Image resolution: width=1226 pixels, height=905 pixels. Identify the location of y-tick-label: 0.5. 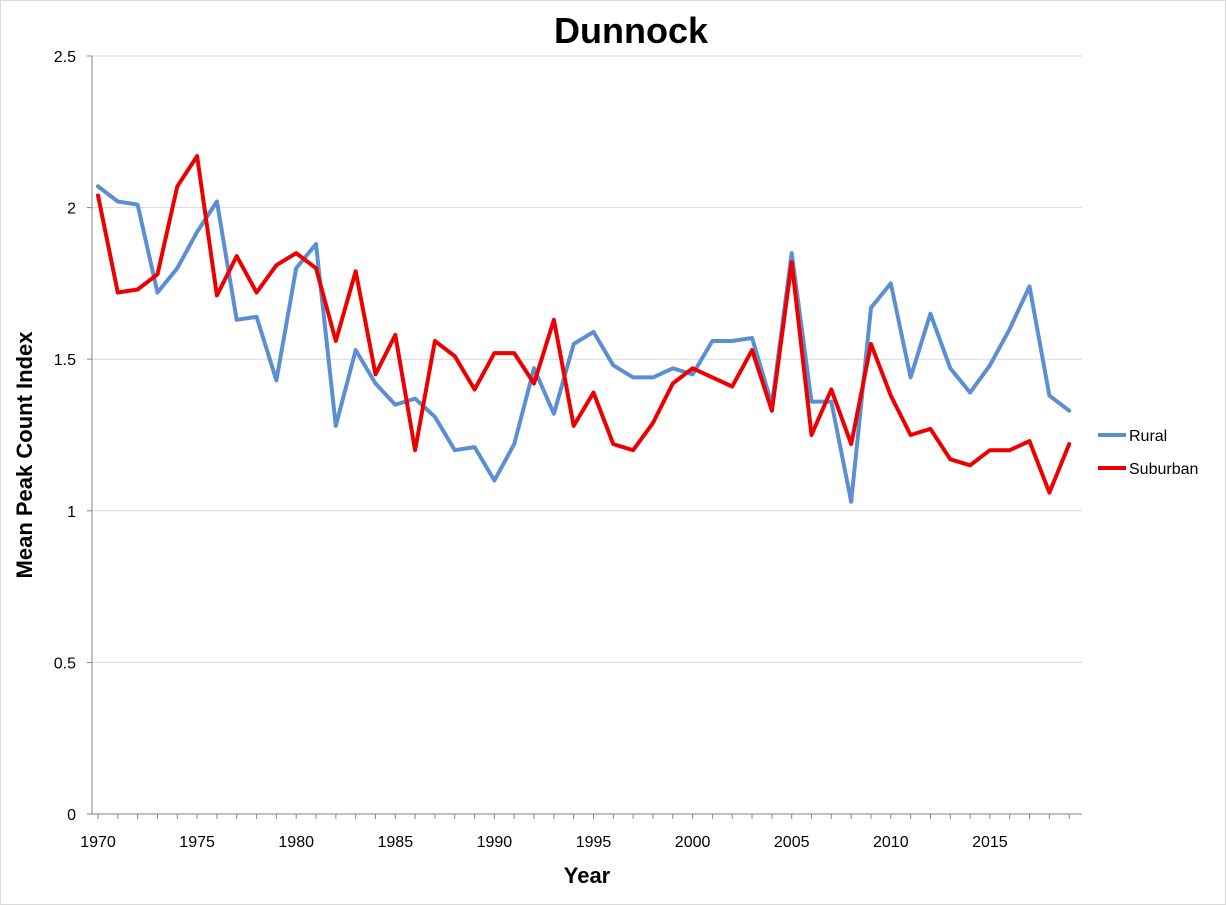
(65, 663).